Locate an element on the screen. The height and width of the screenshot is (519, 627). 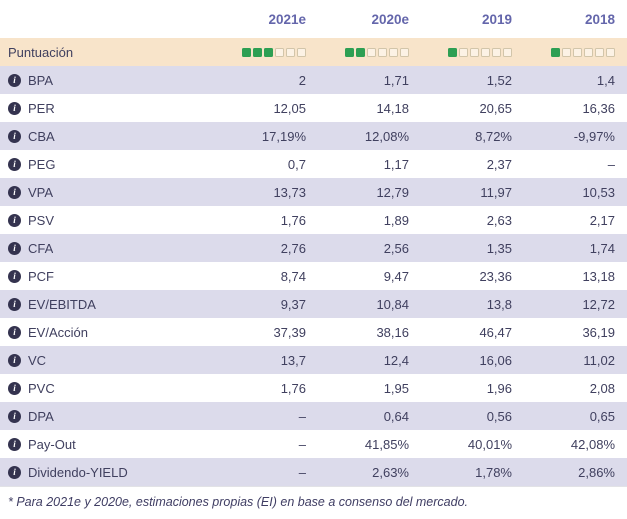
metric-value: 2,63% is located at coordinates (390, 472).